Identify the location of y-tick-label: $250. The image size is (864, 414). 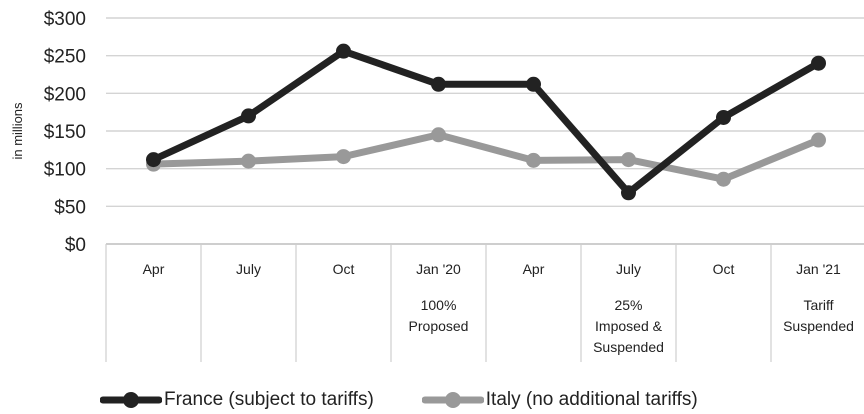
(65, 57).